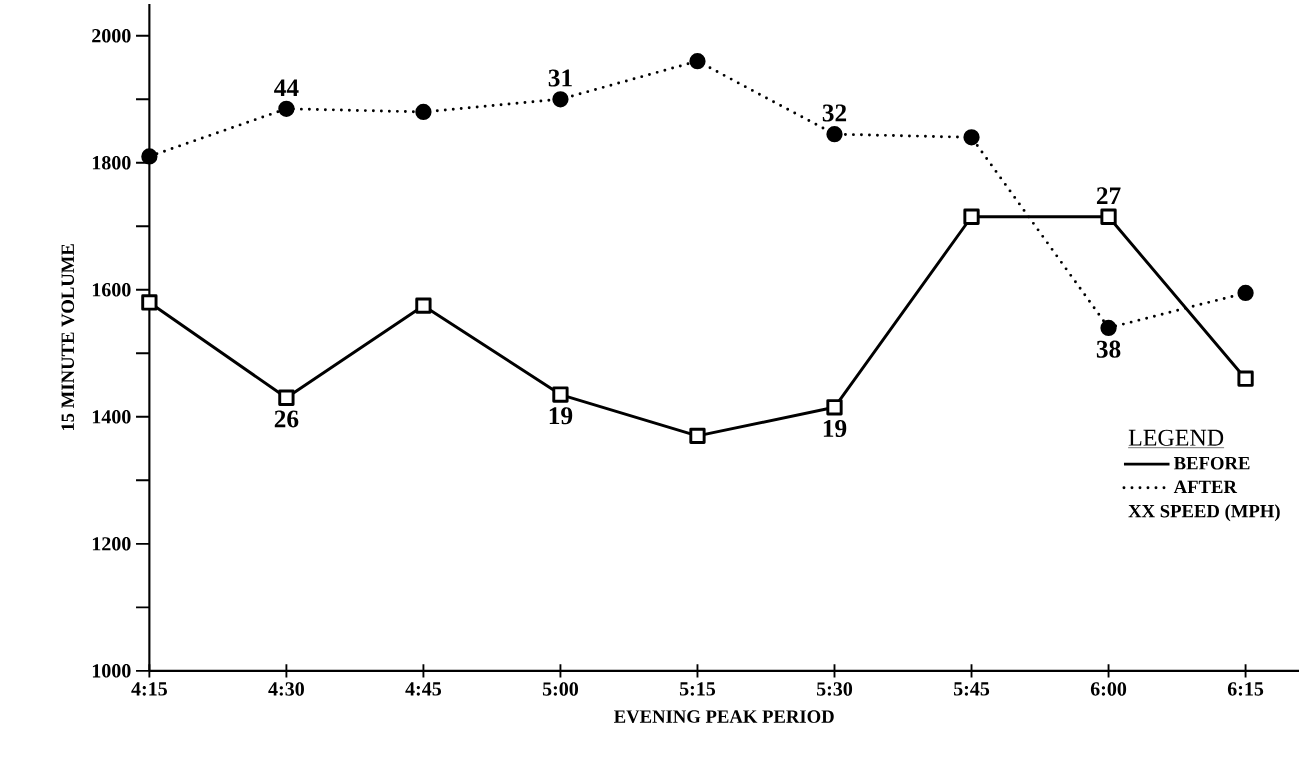 Image resolution: width=1315 pixels, height=768 pixels. What do you see at coordinates (834, 113) in the screenshot?
I see `annotation: 32` at bounding box center [834, 113].